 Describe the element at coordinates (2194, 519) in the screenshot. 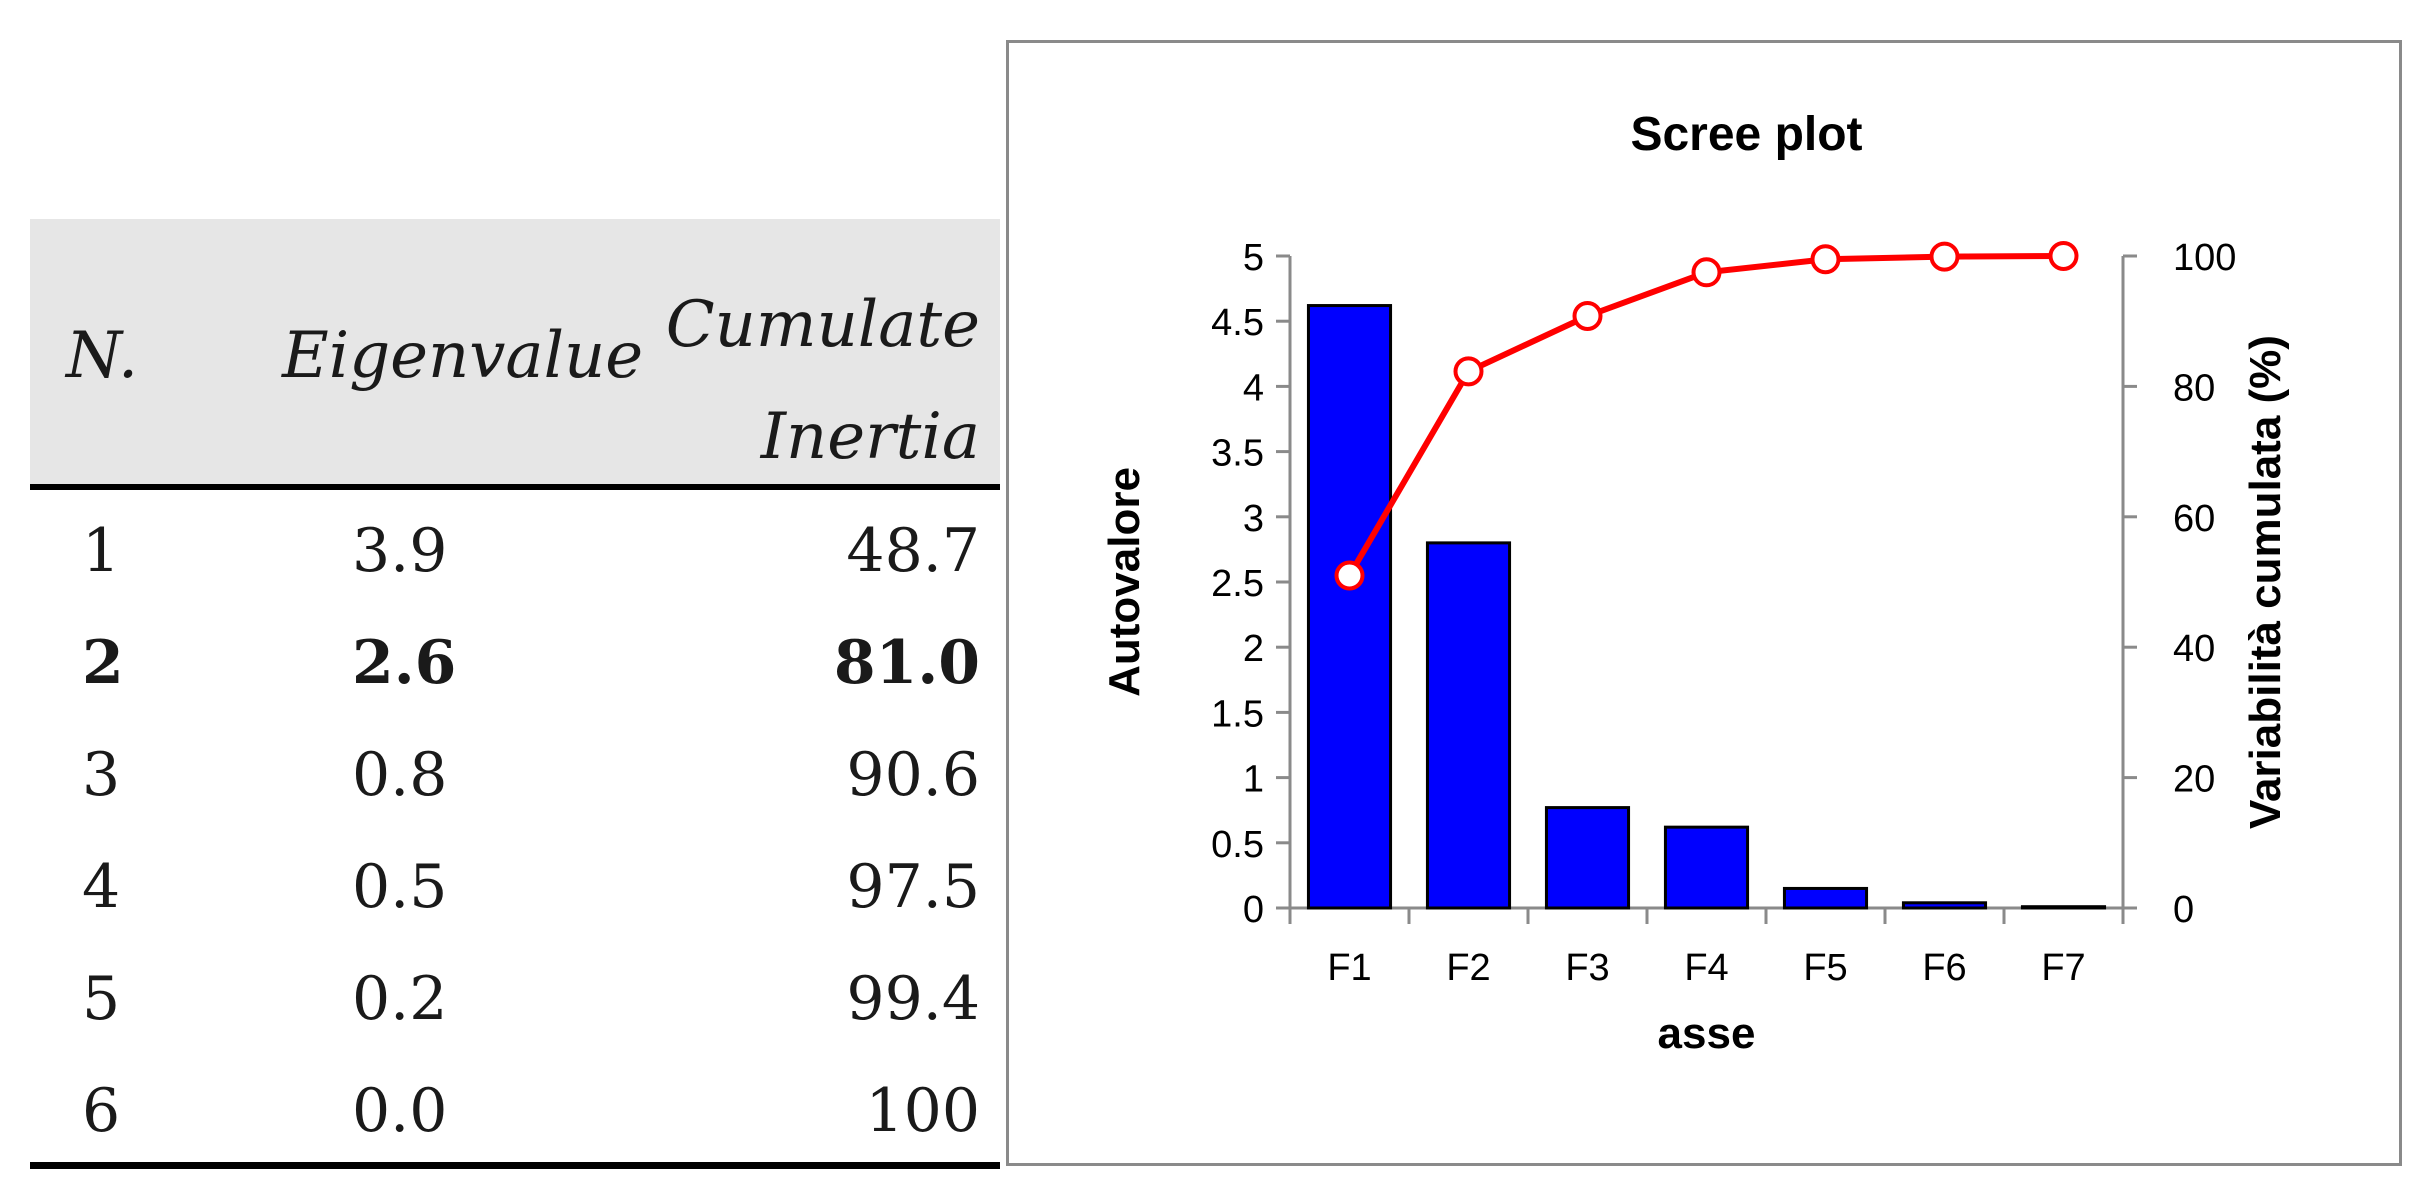

I see `y2-tick-label: 60` at that location.